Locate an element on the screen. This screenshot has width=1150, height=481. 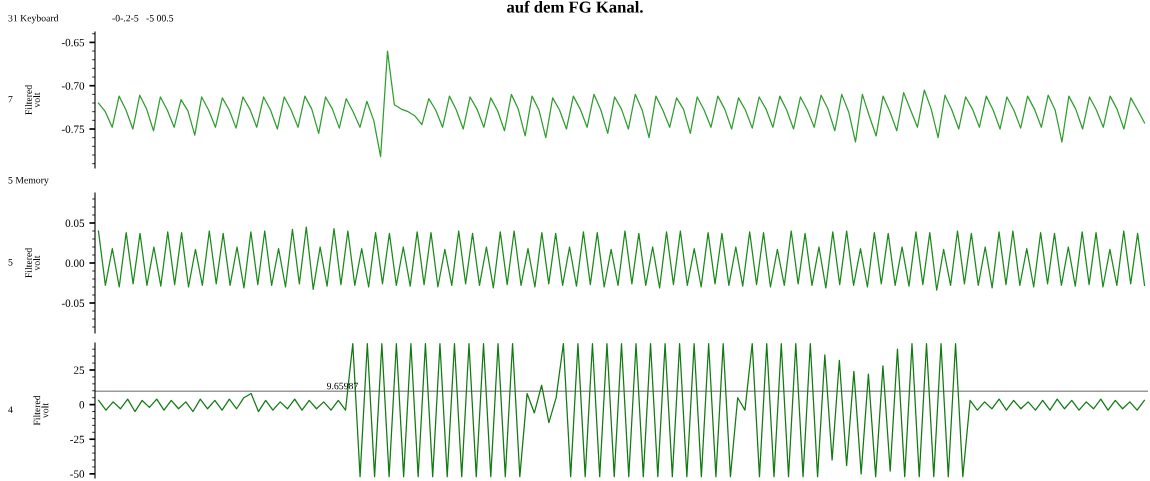
text: 4 is located at coordinates (10, 409).